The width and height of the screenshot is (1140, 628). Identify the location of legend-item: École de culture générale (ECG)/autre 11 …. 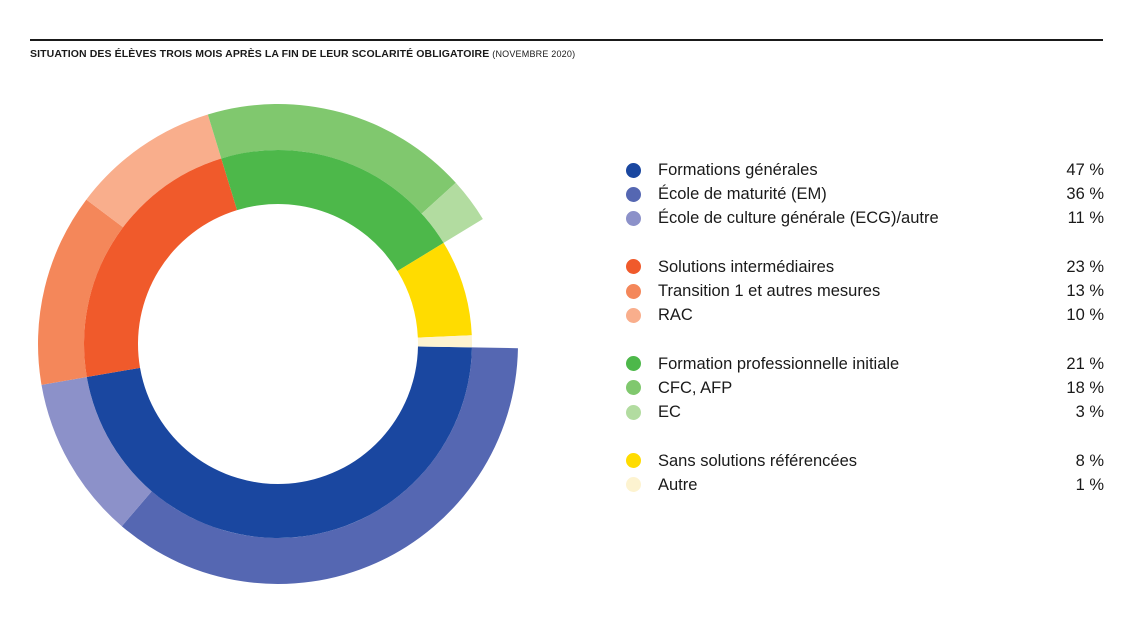
(865, 218).